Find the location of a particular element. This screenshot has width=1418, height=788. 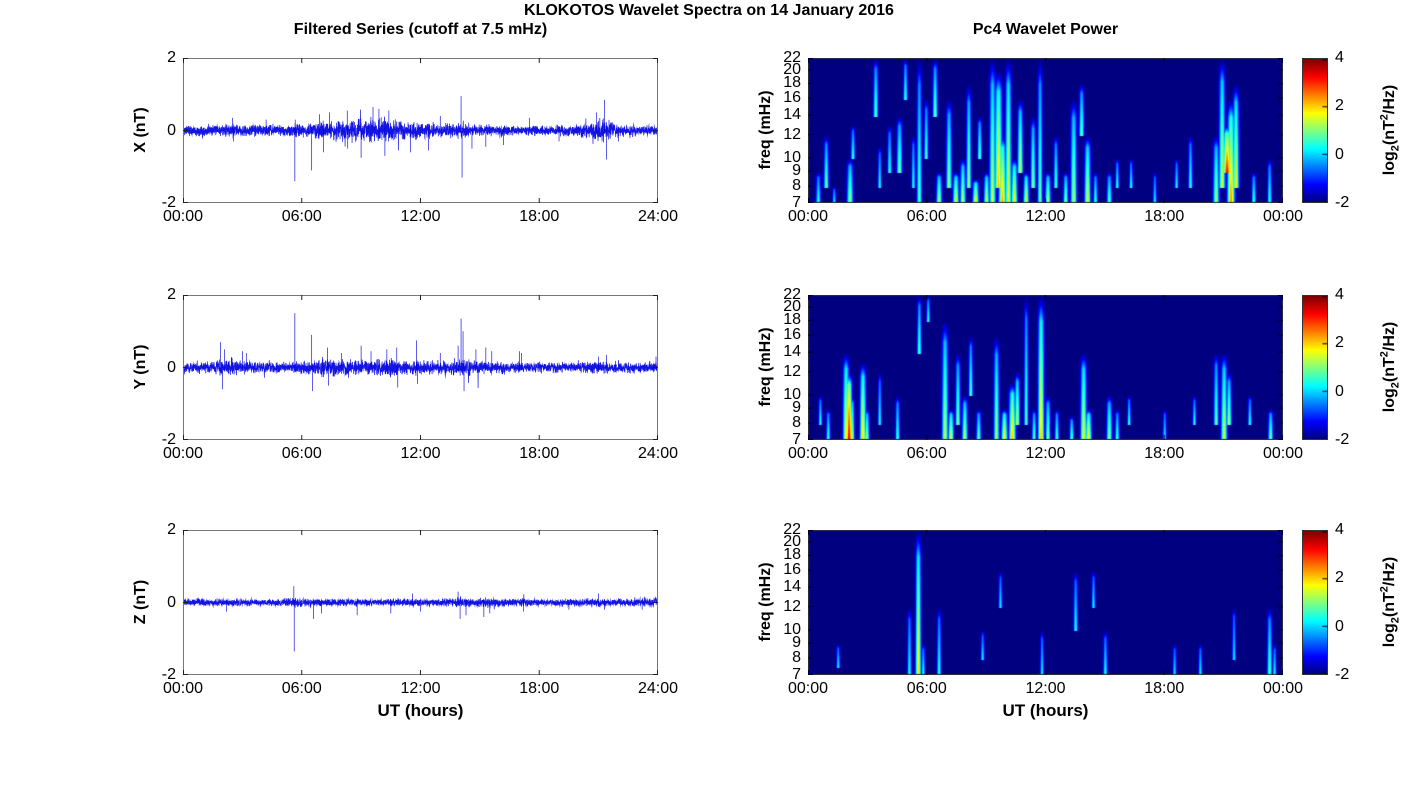

colorbar-z: 4 2 0 -2 is located at coordinates (1325, 602).